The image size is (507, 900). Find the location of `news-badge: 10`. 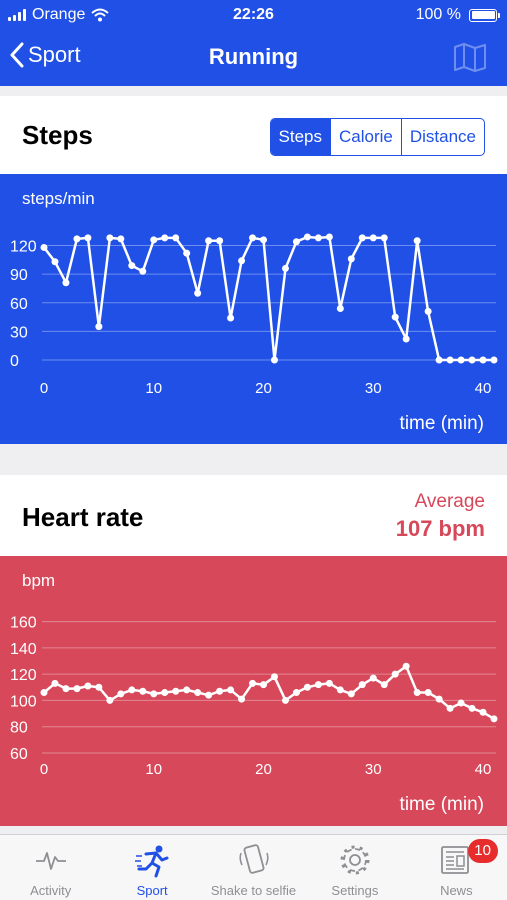

news-badge: 10 is located at coordinates (482, 851).